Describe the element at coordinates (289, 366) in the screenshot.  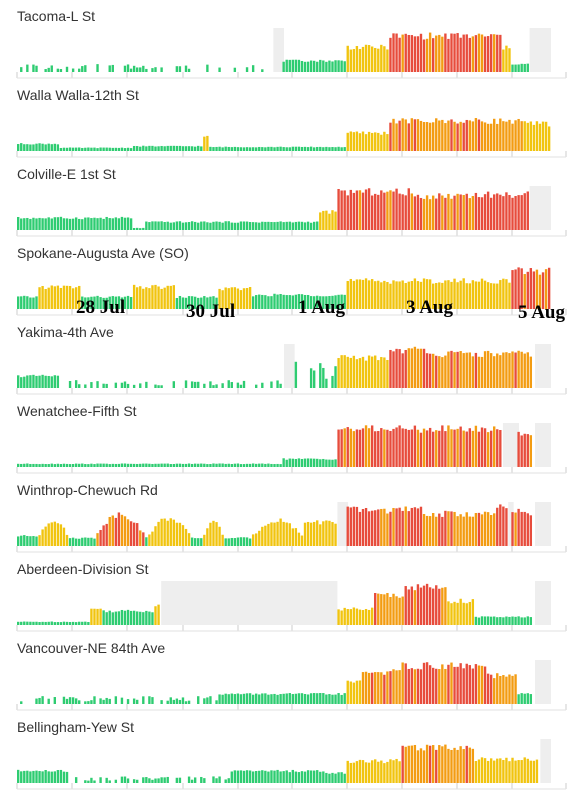
I see `no-data-block` at that location.